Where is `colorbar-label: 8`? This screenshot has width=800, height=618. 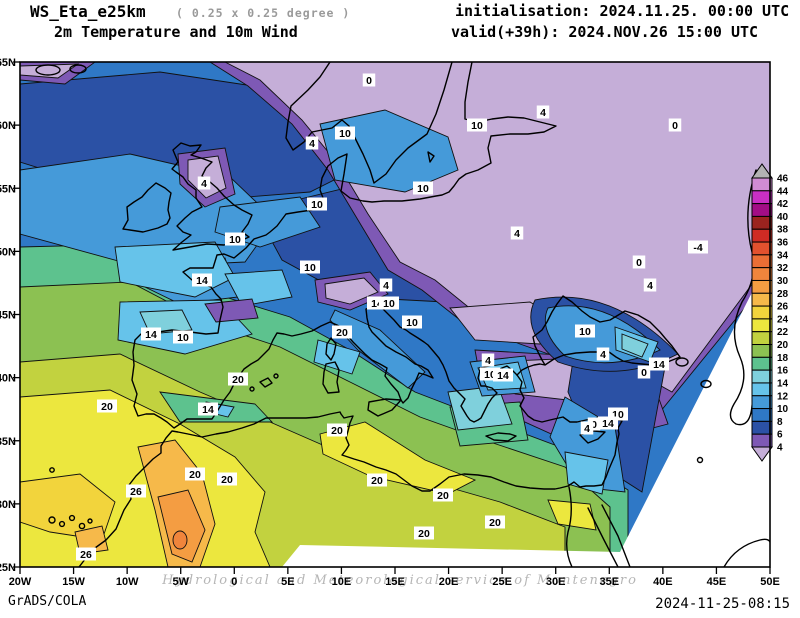 colorbar-label: 8 is located at coordinates (780, 422).